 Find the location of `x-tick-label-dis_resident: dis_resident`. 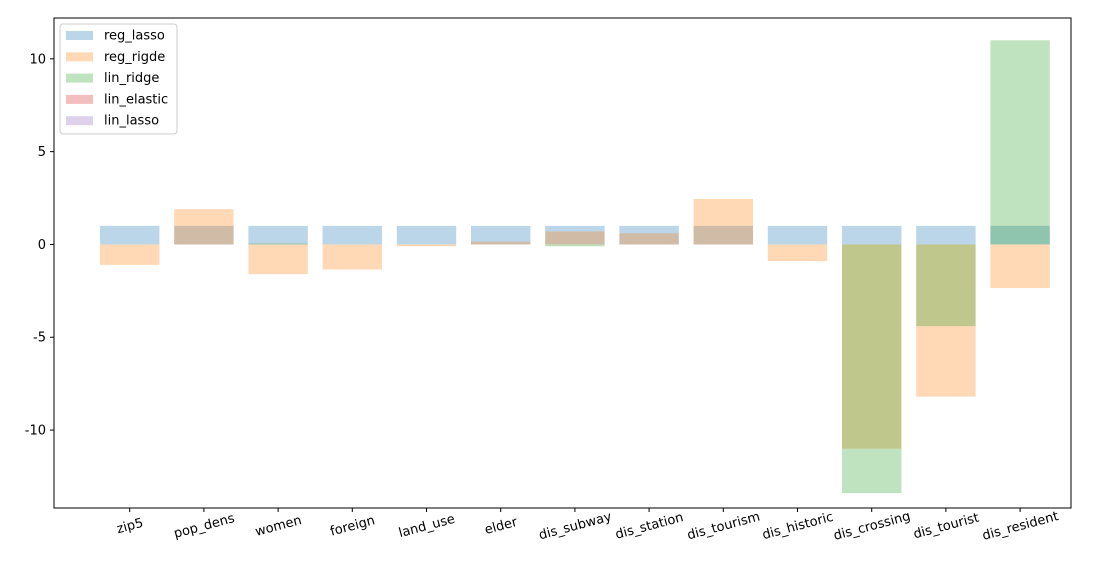

x-tick-label-dis_resident: dis_resident is located at coordinates (1020, 526).